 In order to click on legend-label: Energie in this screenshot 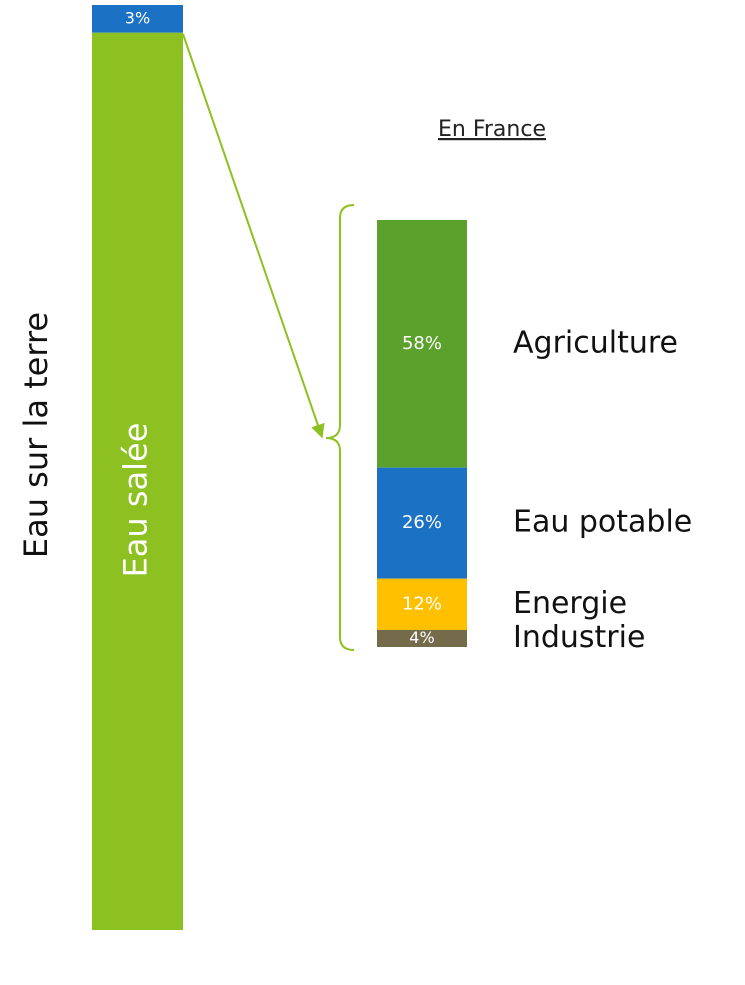, I will do `click(570, 603)`.